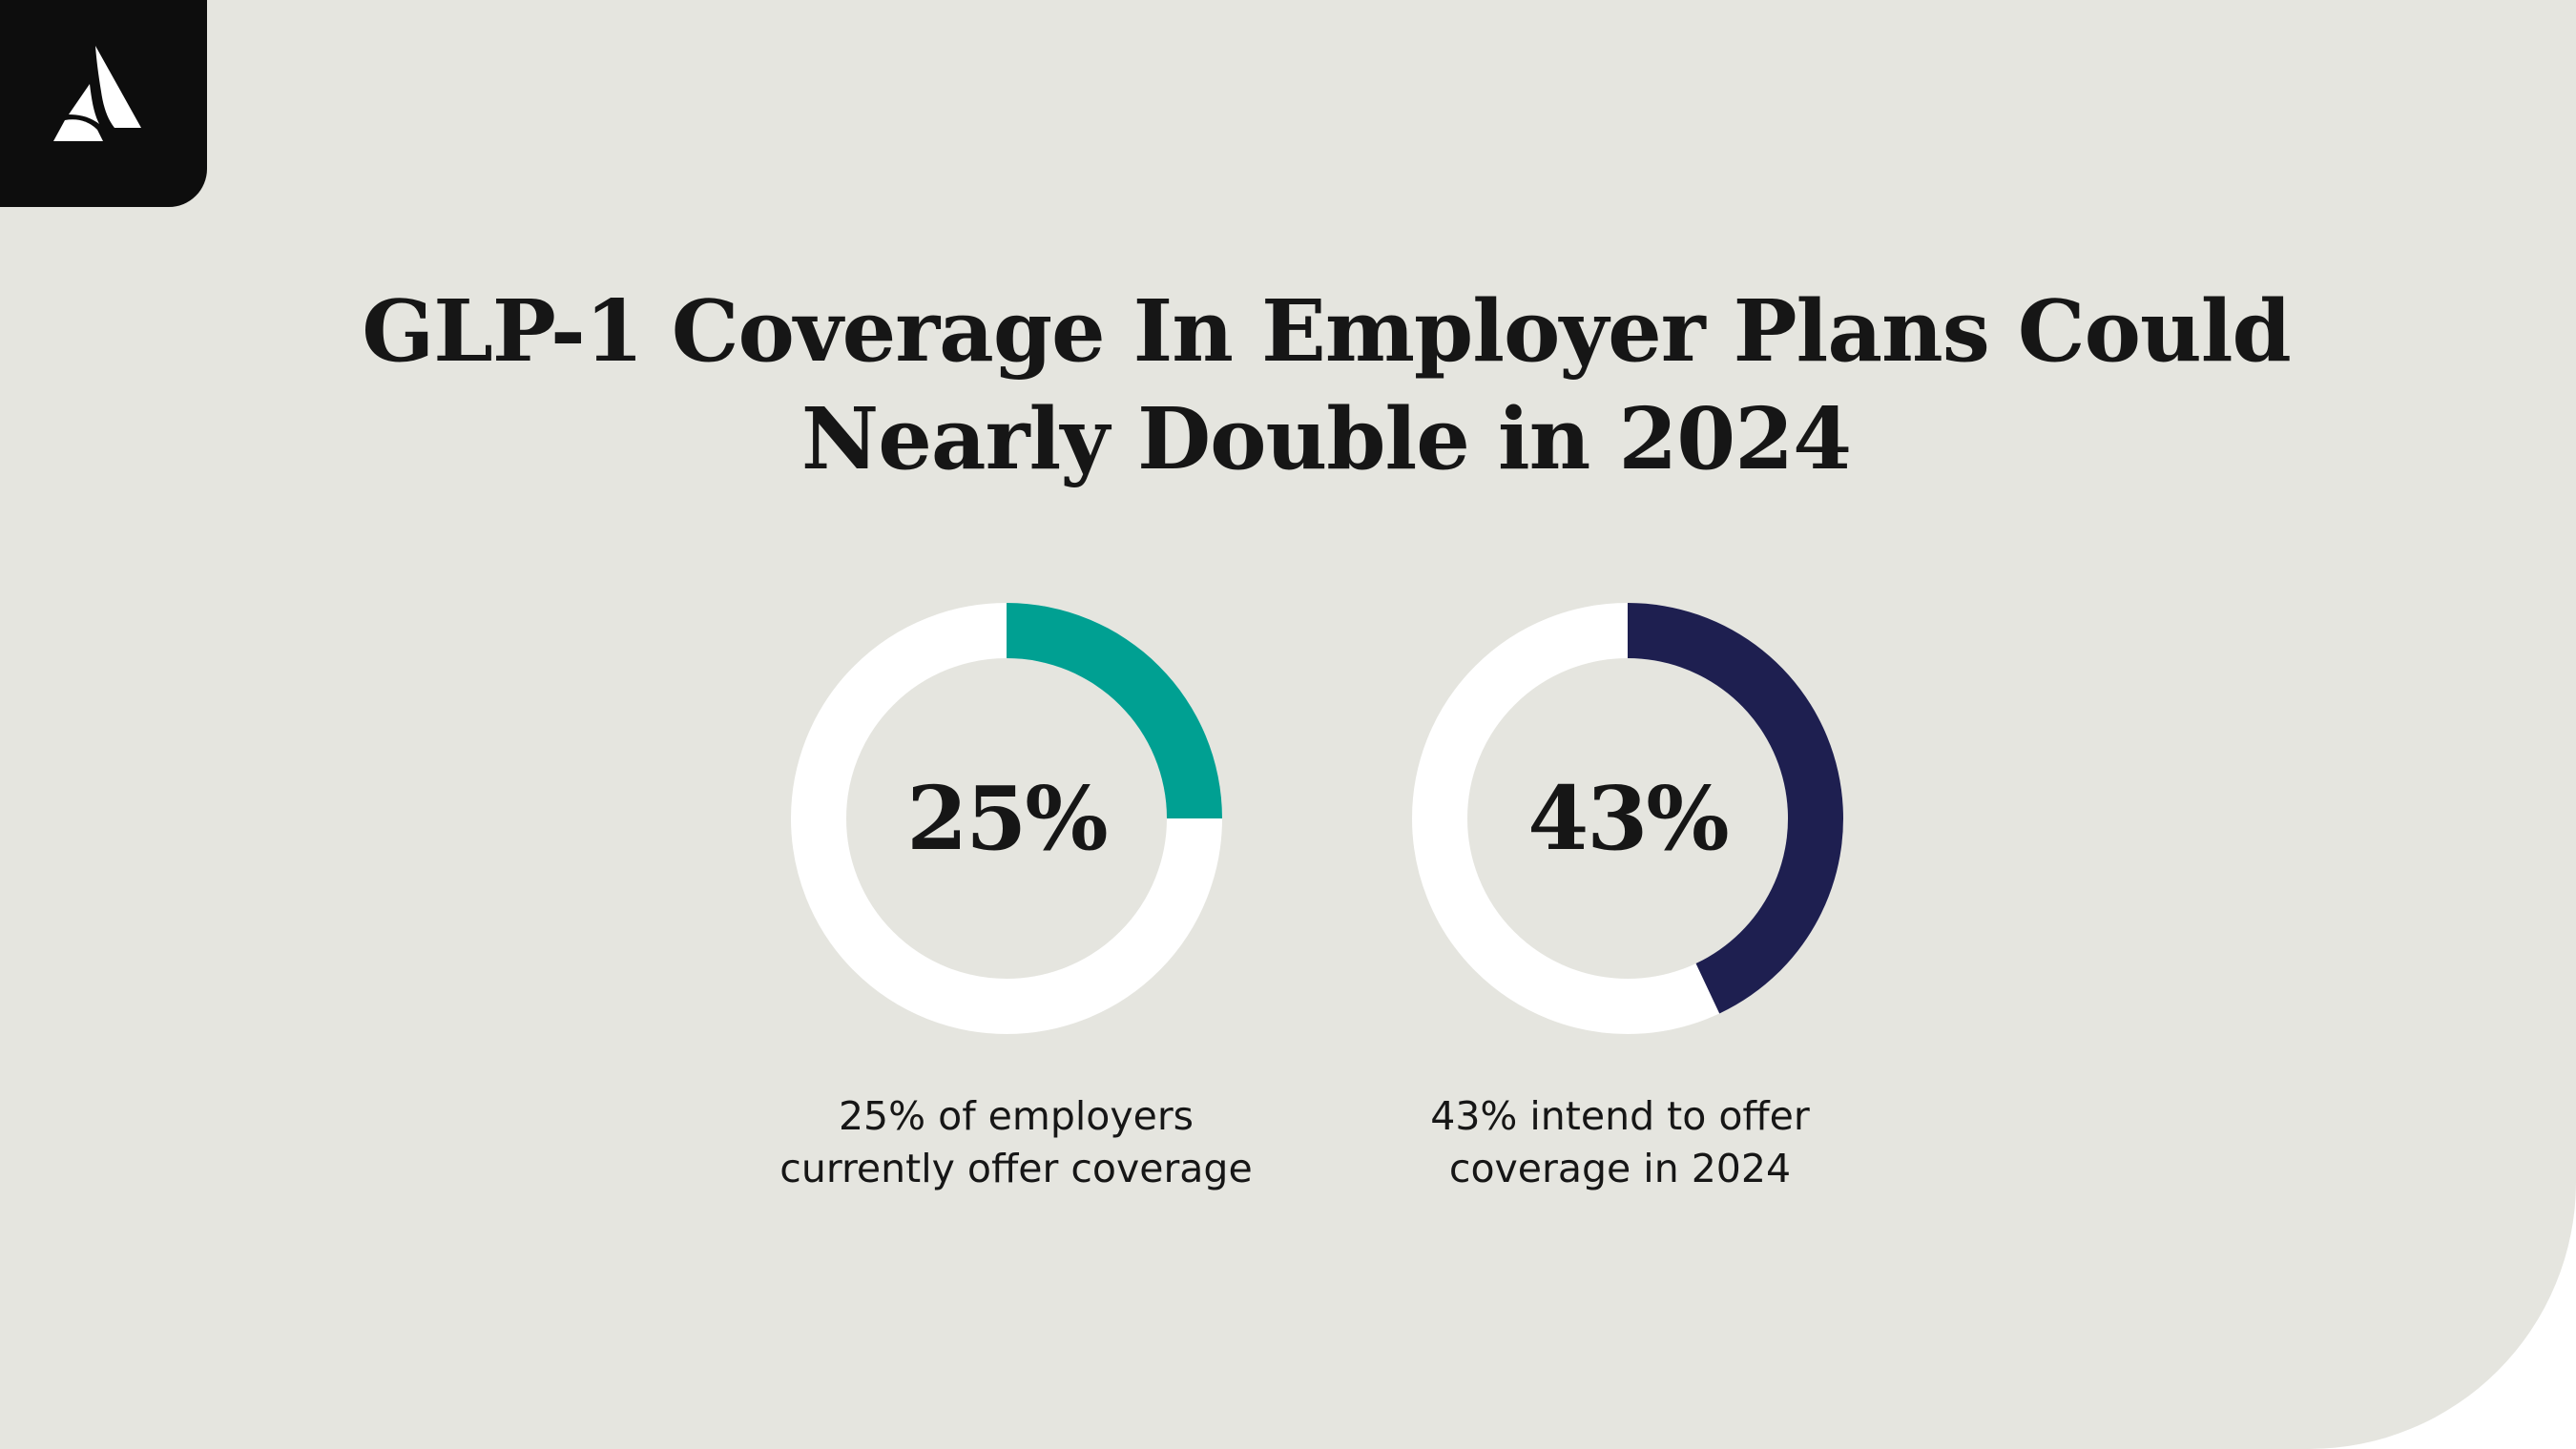 The width and height of the screenshot is (2576, 1449). What do you see at coordinates (1016, 1116) in the screenshot?
I see `caption-current-line-1: 25% of employers` at bounding box center [1016, 1116].